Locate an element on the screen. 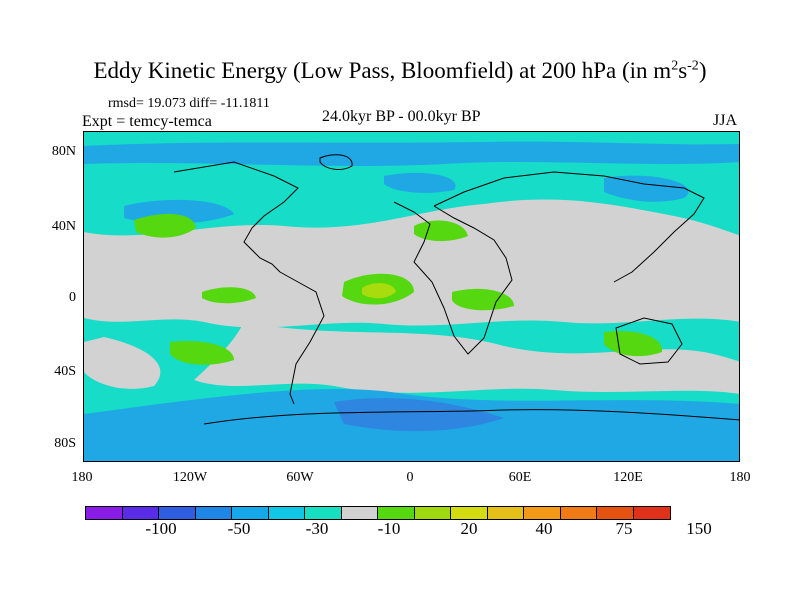 This screenshot has width=800, height=600. y-tick-80n: 80N is located at coordinates (63, 151).